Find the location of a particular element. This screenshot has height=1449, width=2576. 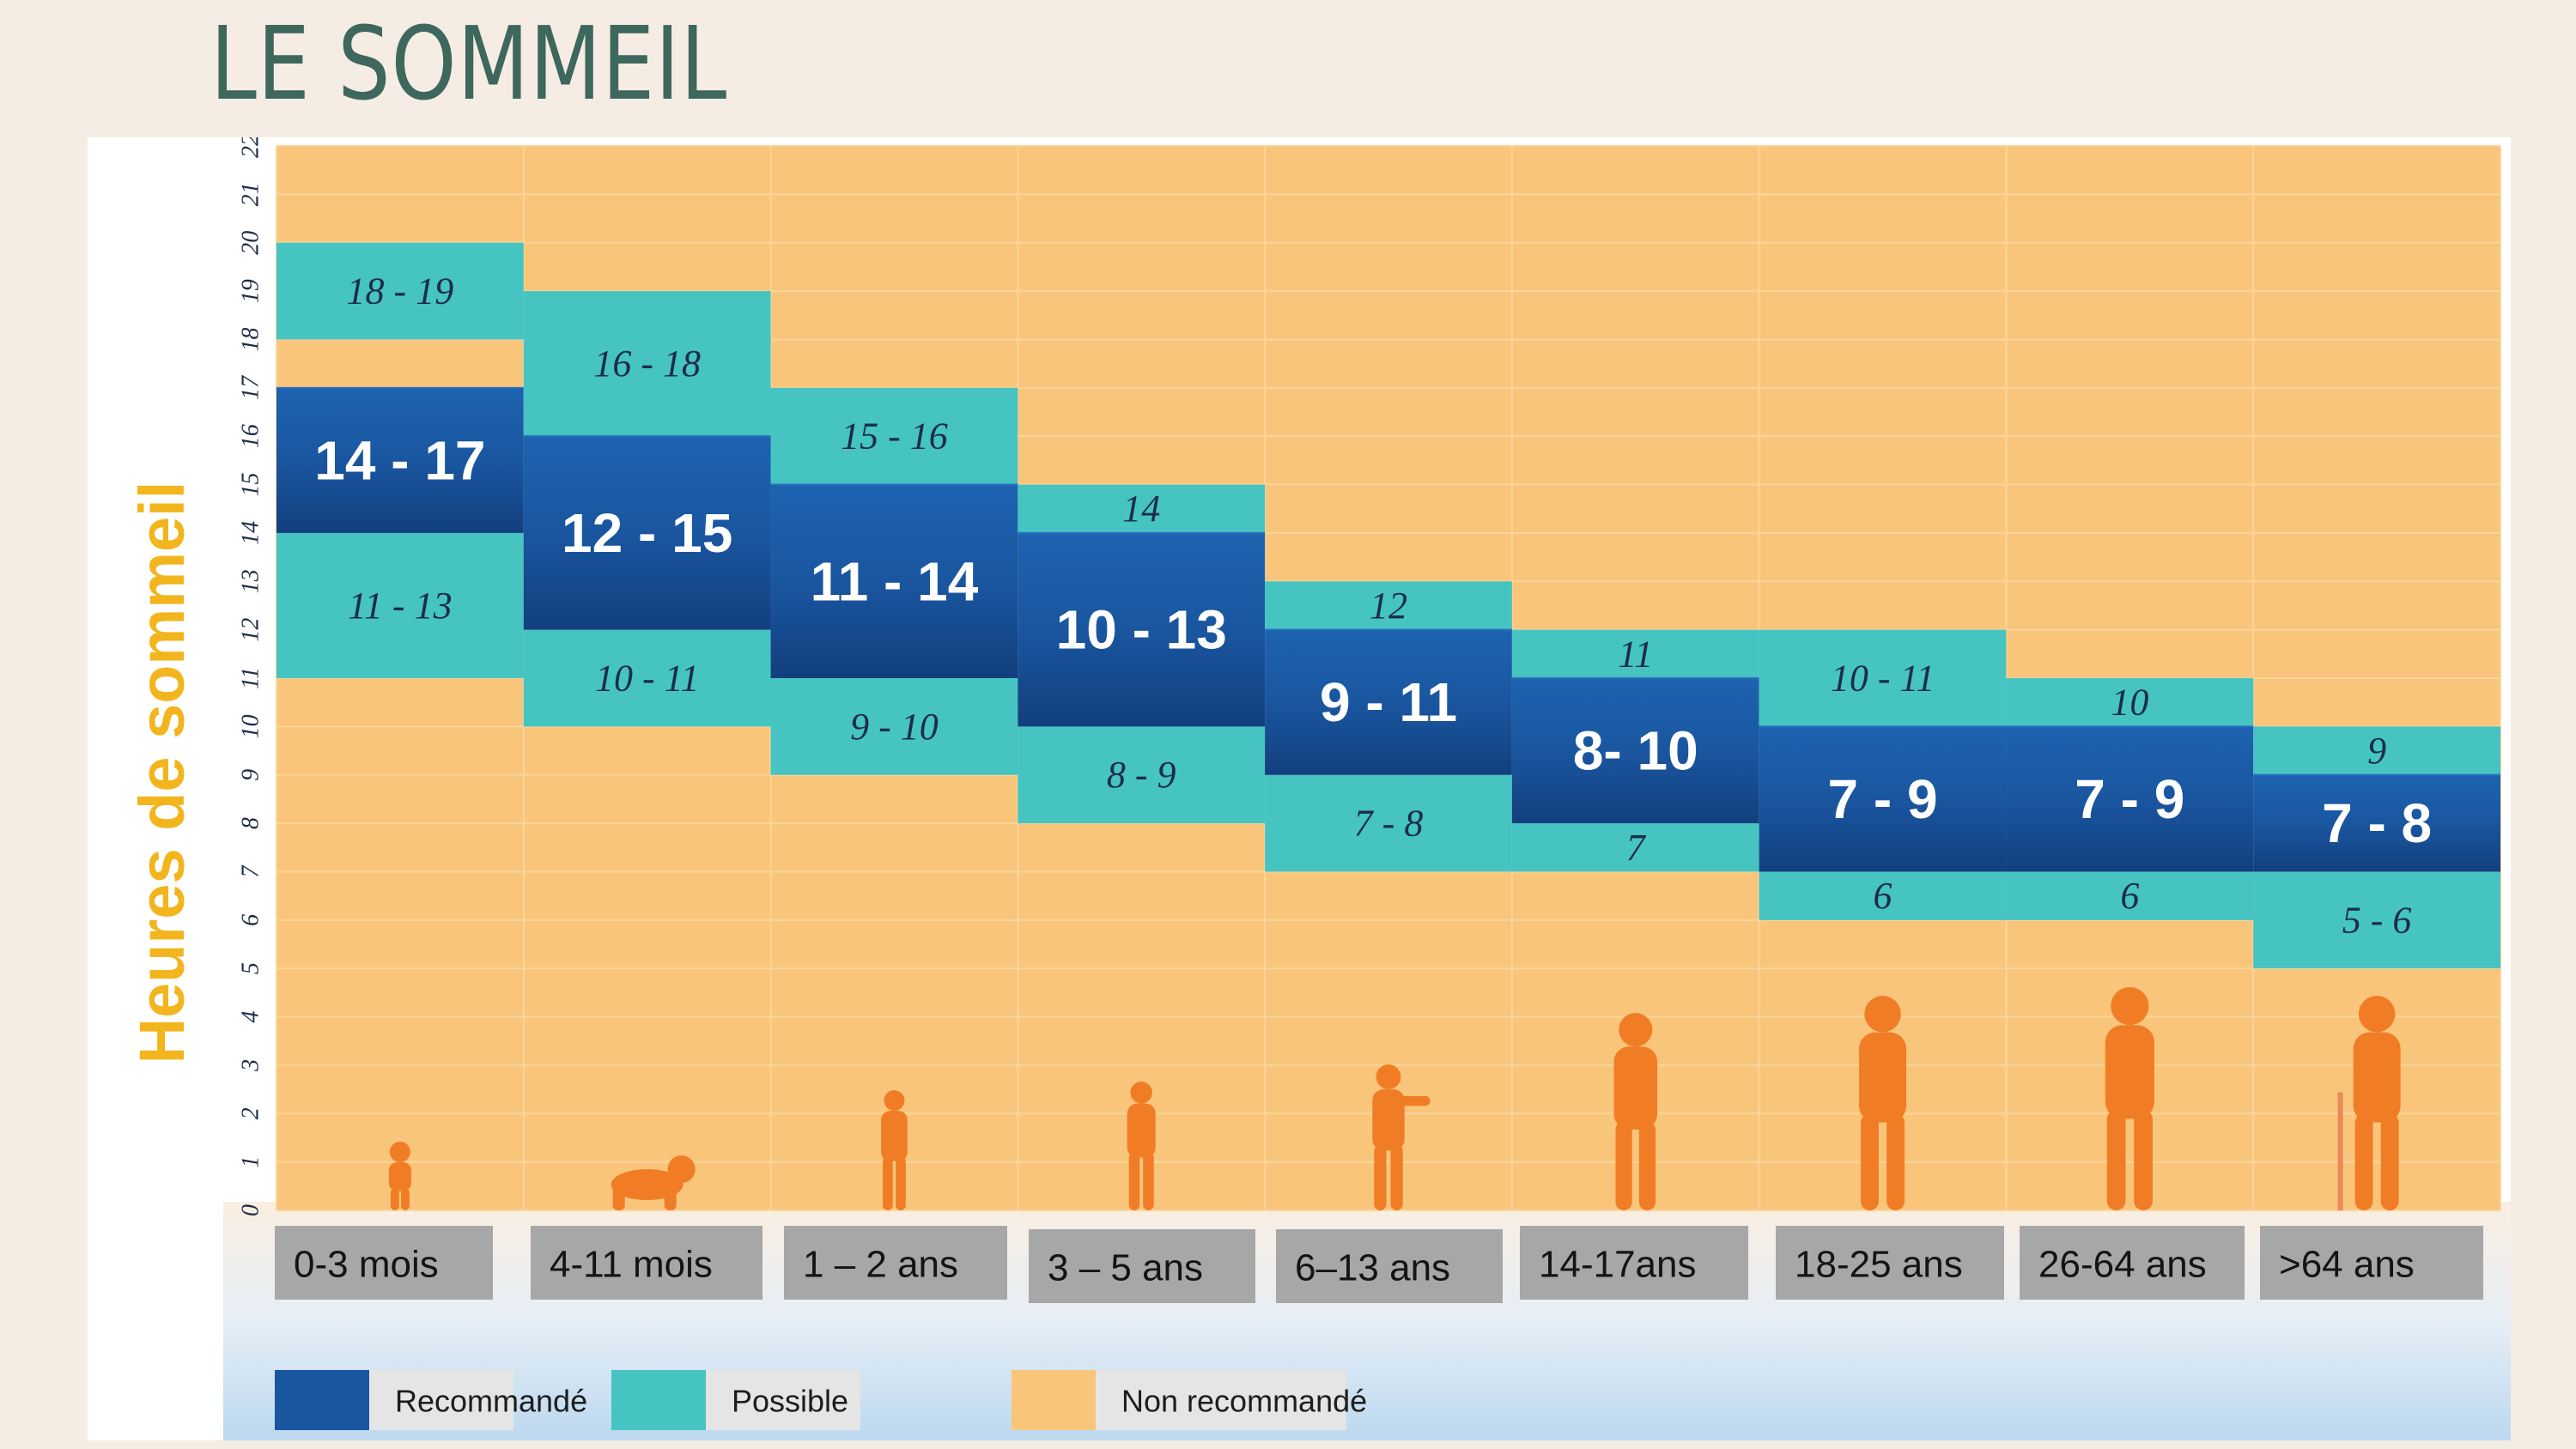

recommended-label: 10 - 13 is located at coordinates (1141, 630).